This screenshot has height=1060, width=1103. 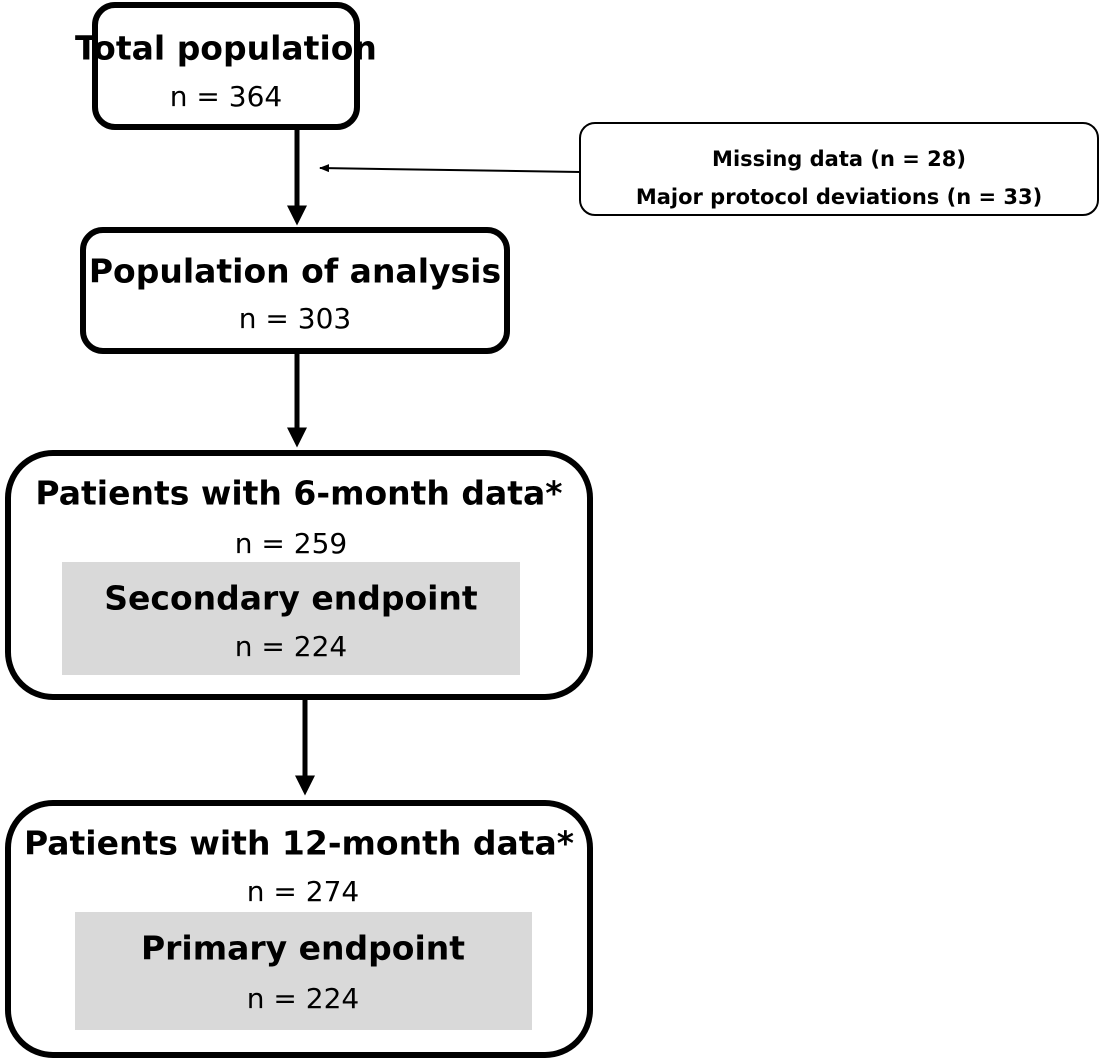 What do you see at coordinates (226, 96) in the screenshot?
I see `node-count: n = 364` at bounding box center [226, 96].